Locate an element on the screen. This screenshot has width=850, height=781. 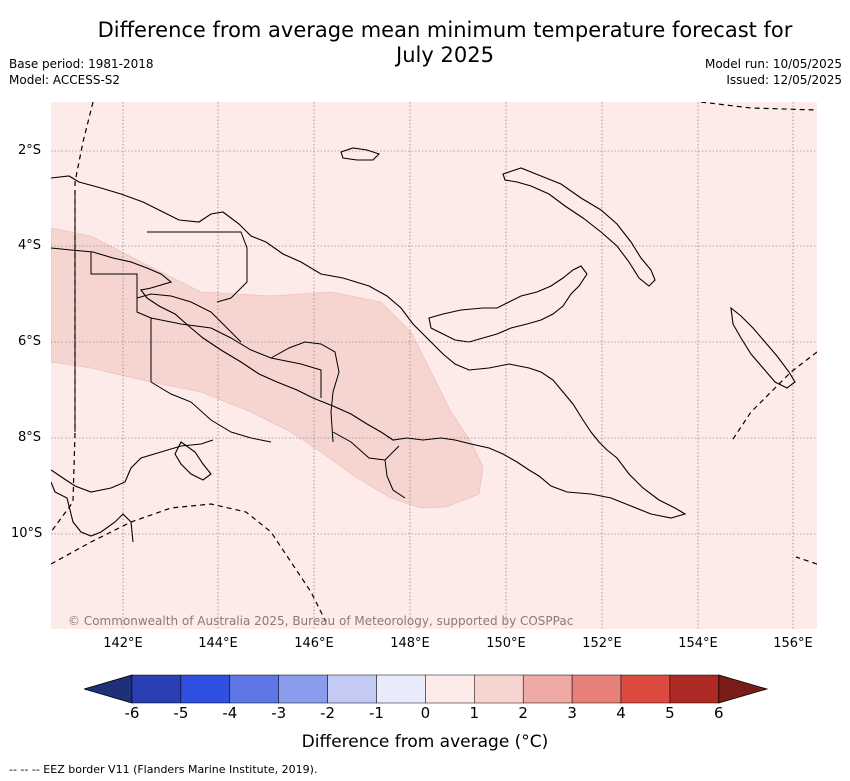
lon-label-146e: 146°E is located at coordinates (314, 643).